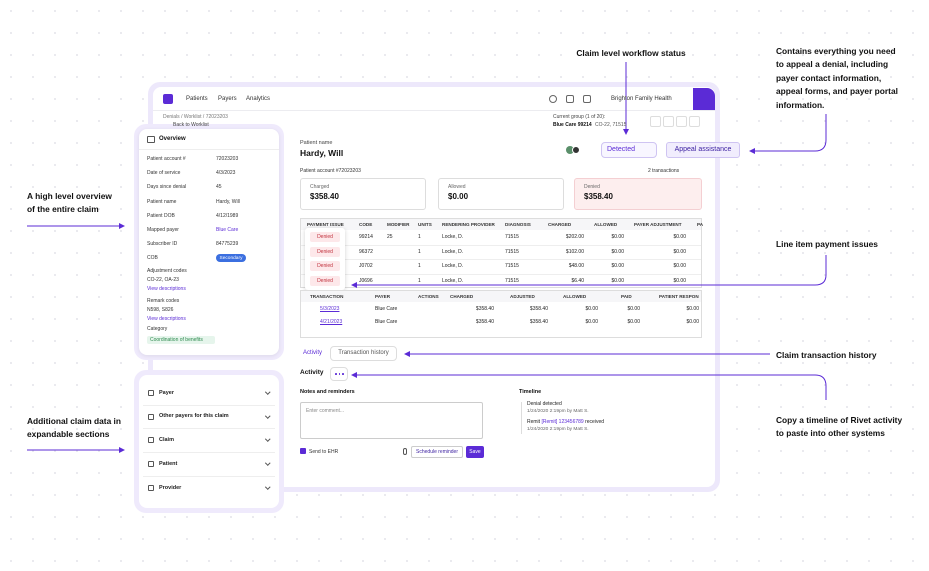 The image size is (929, 571). What do you see at coordinates (631, 52) in the screenshot?
I see `annotation: Claim level workflow status` at bounding box center [631, 52].